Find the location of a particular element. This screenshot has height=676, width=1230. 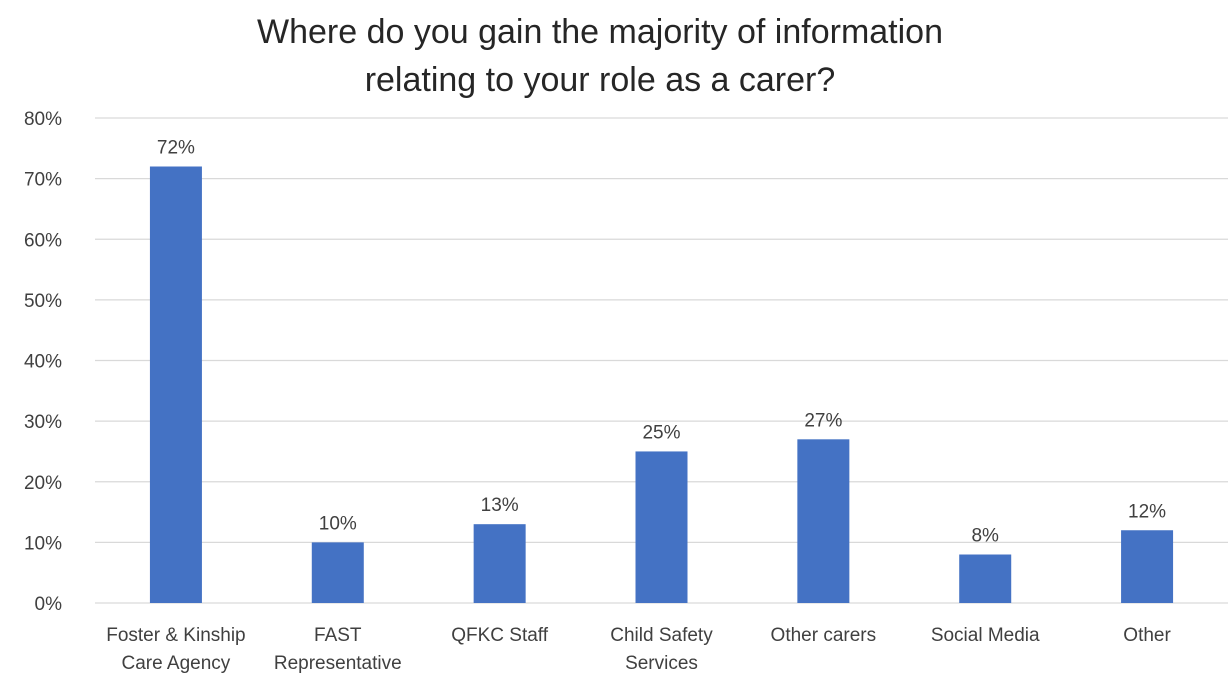

data-label: 12% is located at coordinates (1147, 511).